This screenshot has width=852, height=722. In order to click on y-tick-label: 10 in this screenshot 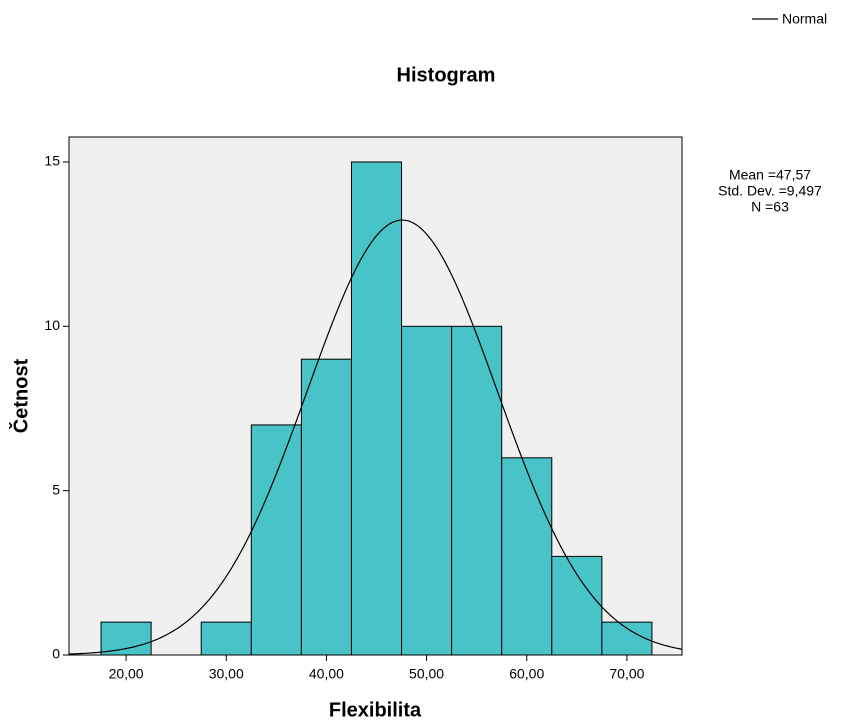, I will do `click(52, 325)`.